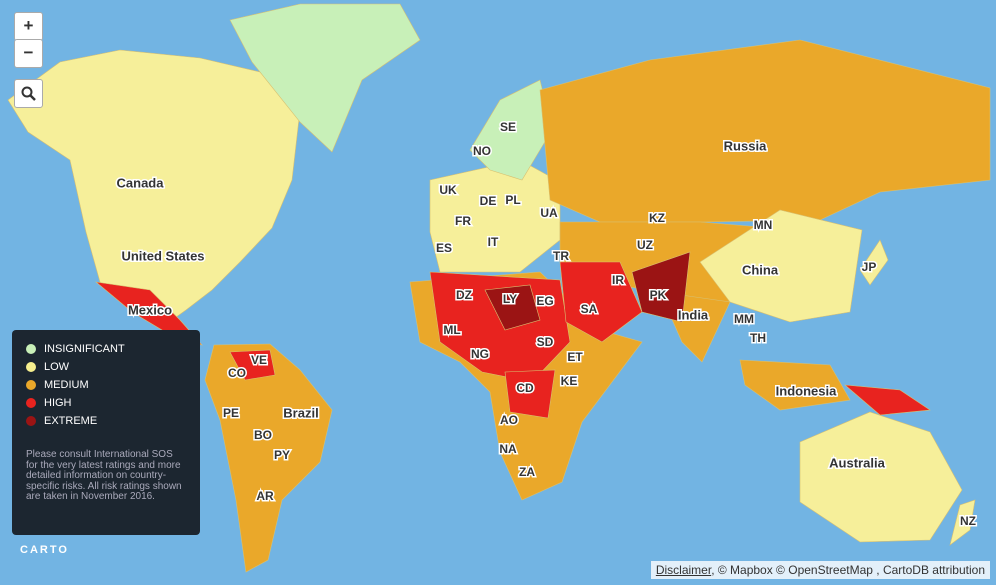 This screenshot has width=996, height=585. I want to click on country-label: DZ, so click(464, 295).